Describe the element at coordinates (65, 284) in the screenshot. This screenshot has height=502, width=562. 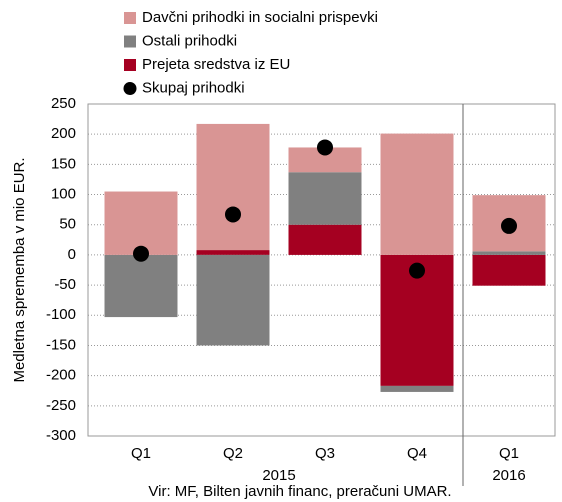
I see `y-tick-label: -50` at that location.